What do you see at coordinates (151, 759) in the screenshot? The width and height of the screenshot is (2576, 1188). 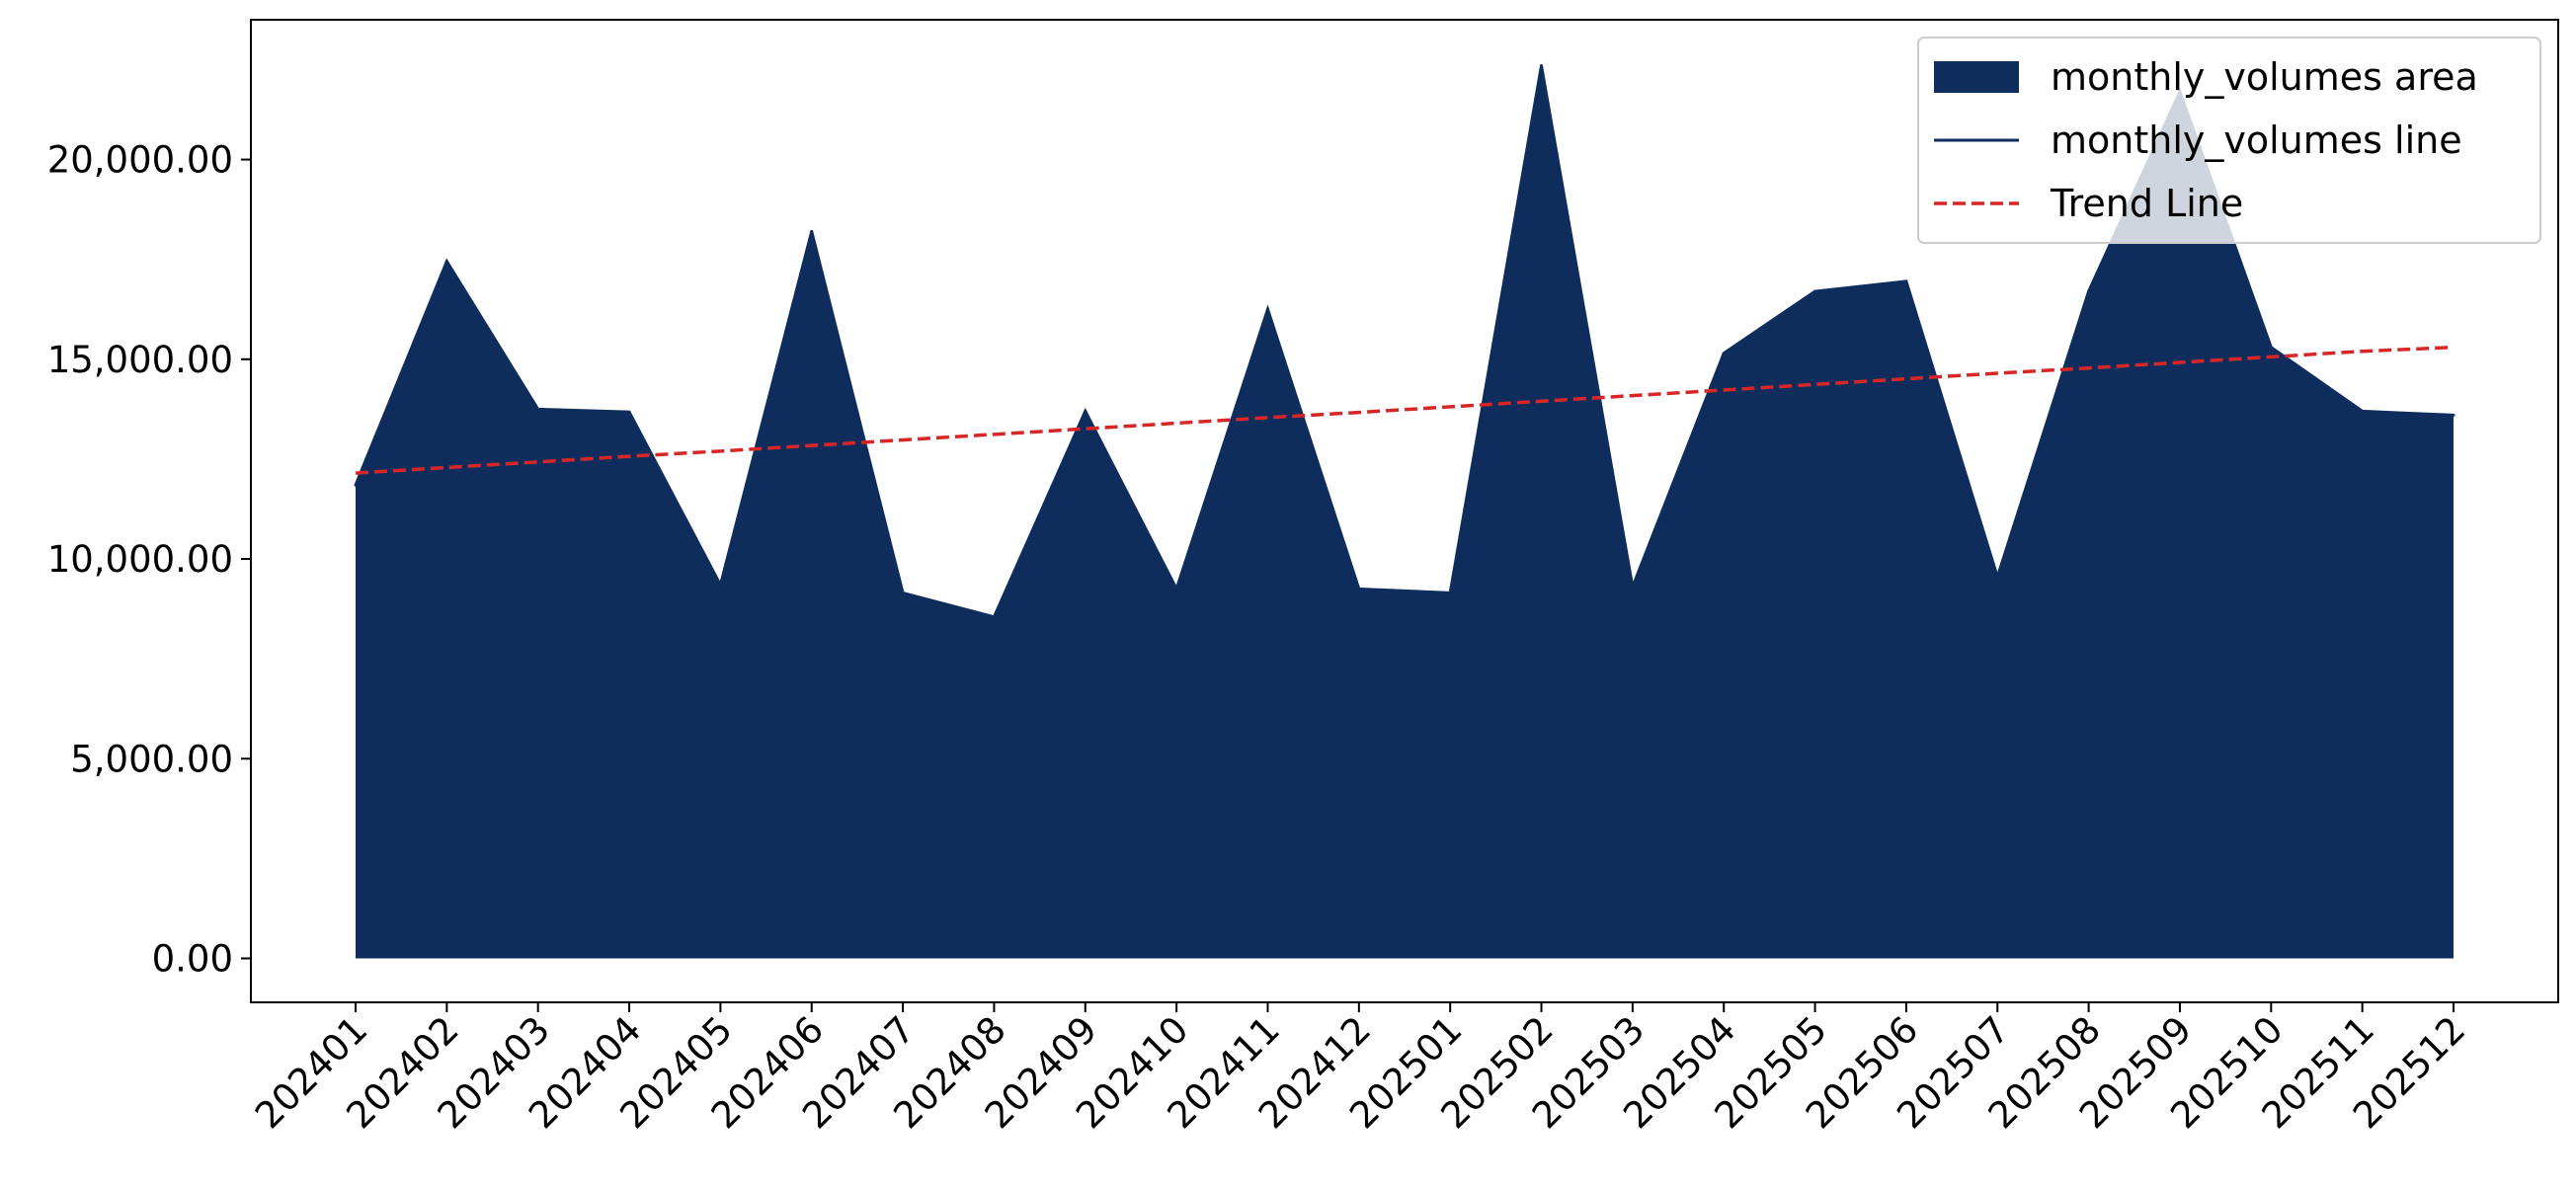 I see `y-tick-label: 5,000.00` at bounding box center [151, 759].